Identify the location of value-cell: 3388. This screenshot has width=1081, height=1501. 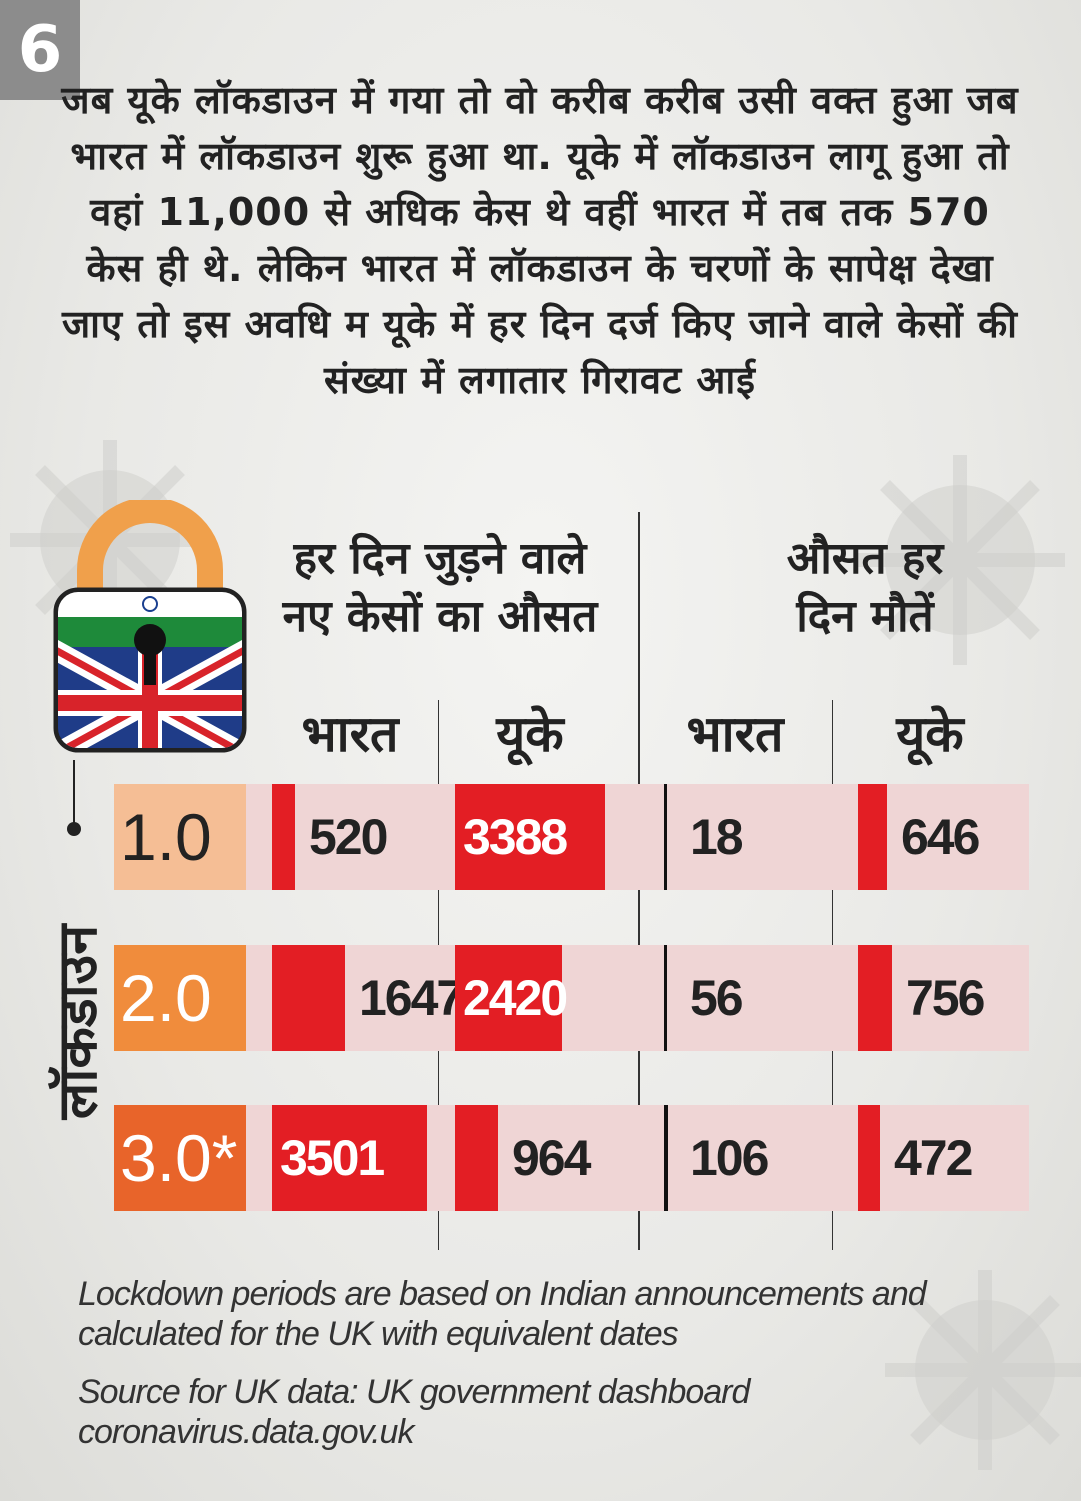
(544, 837).